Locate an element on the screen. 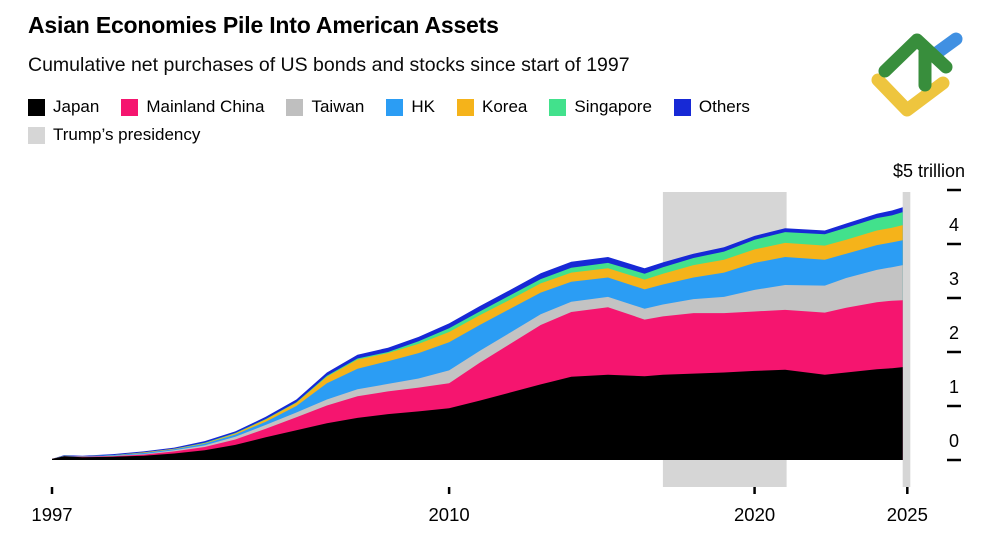 This screenshot has height=545, width=1000. legend-item-taiwan: Taiwan is located at coordinates (325, 107).